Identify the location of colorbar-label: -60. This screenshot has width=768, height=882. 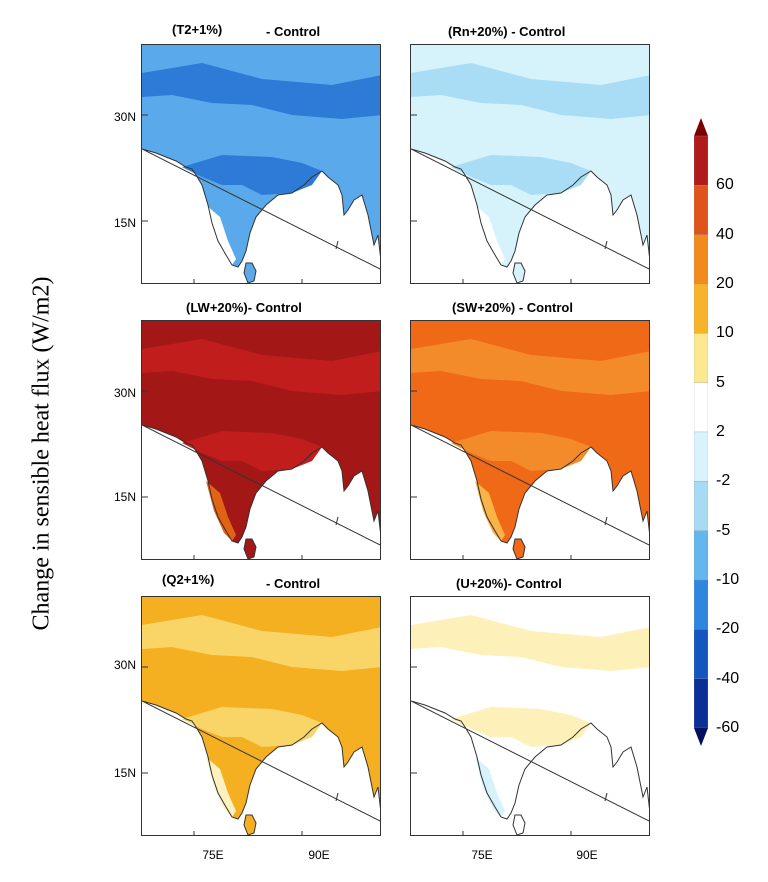
(728, 727).